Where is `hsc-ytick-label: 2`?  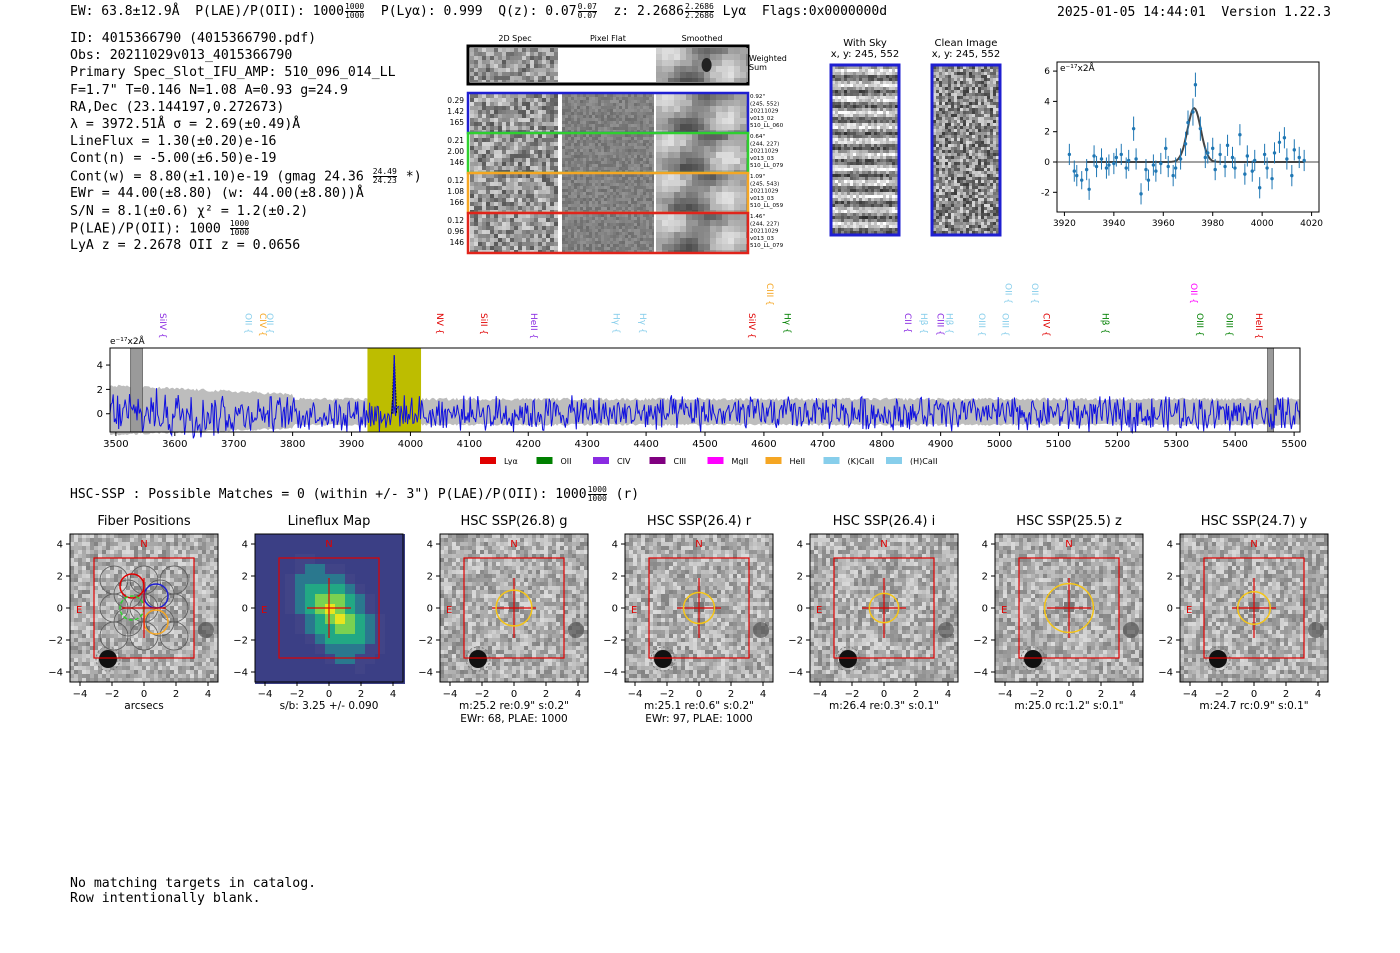
hsc-ytick-label: 2 is located at coordinates (60, 577).